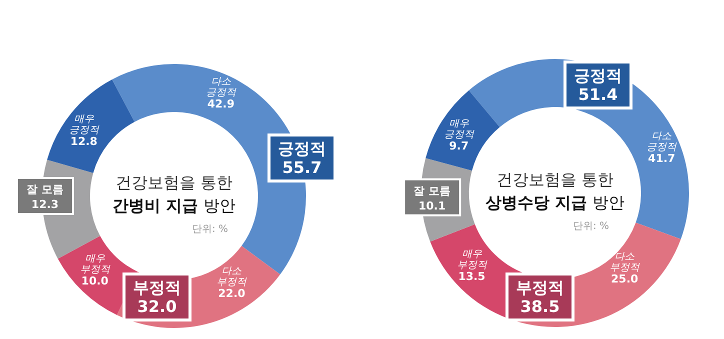  Describe the element at coordinates (95, 281) in the screenshot. I see `data-label: 10.0` at that location.